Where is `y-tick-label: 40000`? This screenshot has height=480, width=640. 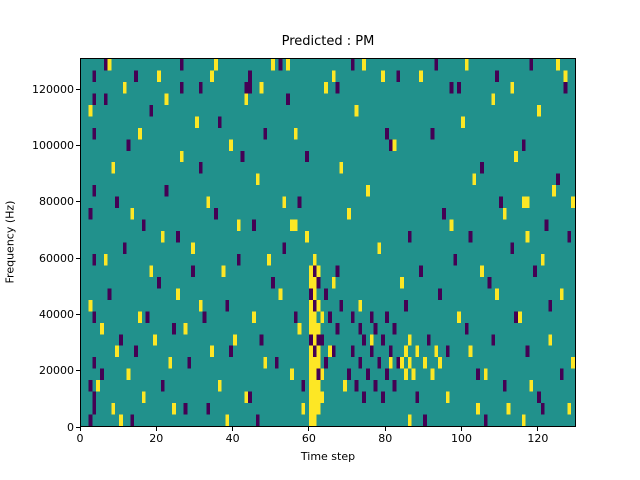
y-tick-label: 40000 is located at coordinates (56, 314).